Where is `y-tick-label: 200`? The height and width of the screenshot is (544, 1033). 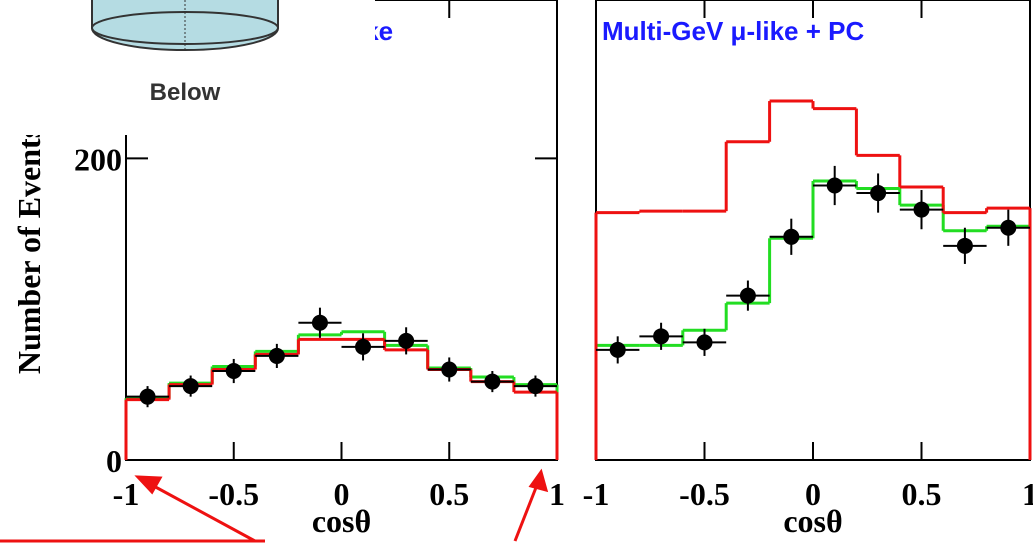 y-tick-label: 200 is located at coordinates (98, 159).